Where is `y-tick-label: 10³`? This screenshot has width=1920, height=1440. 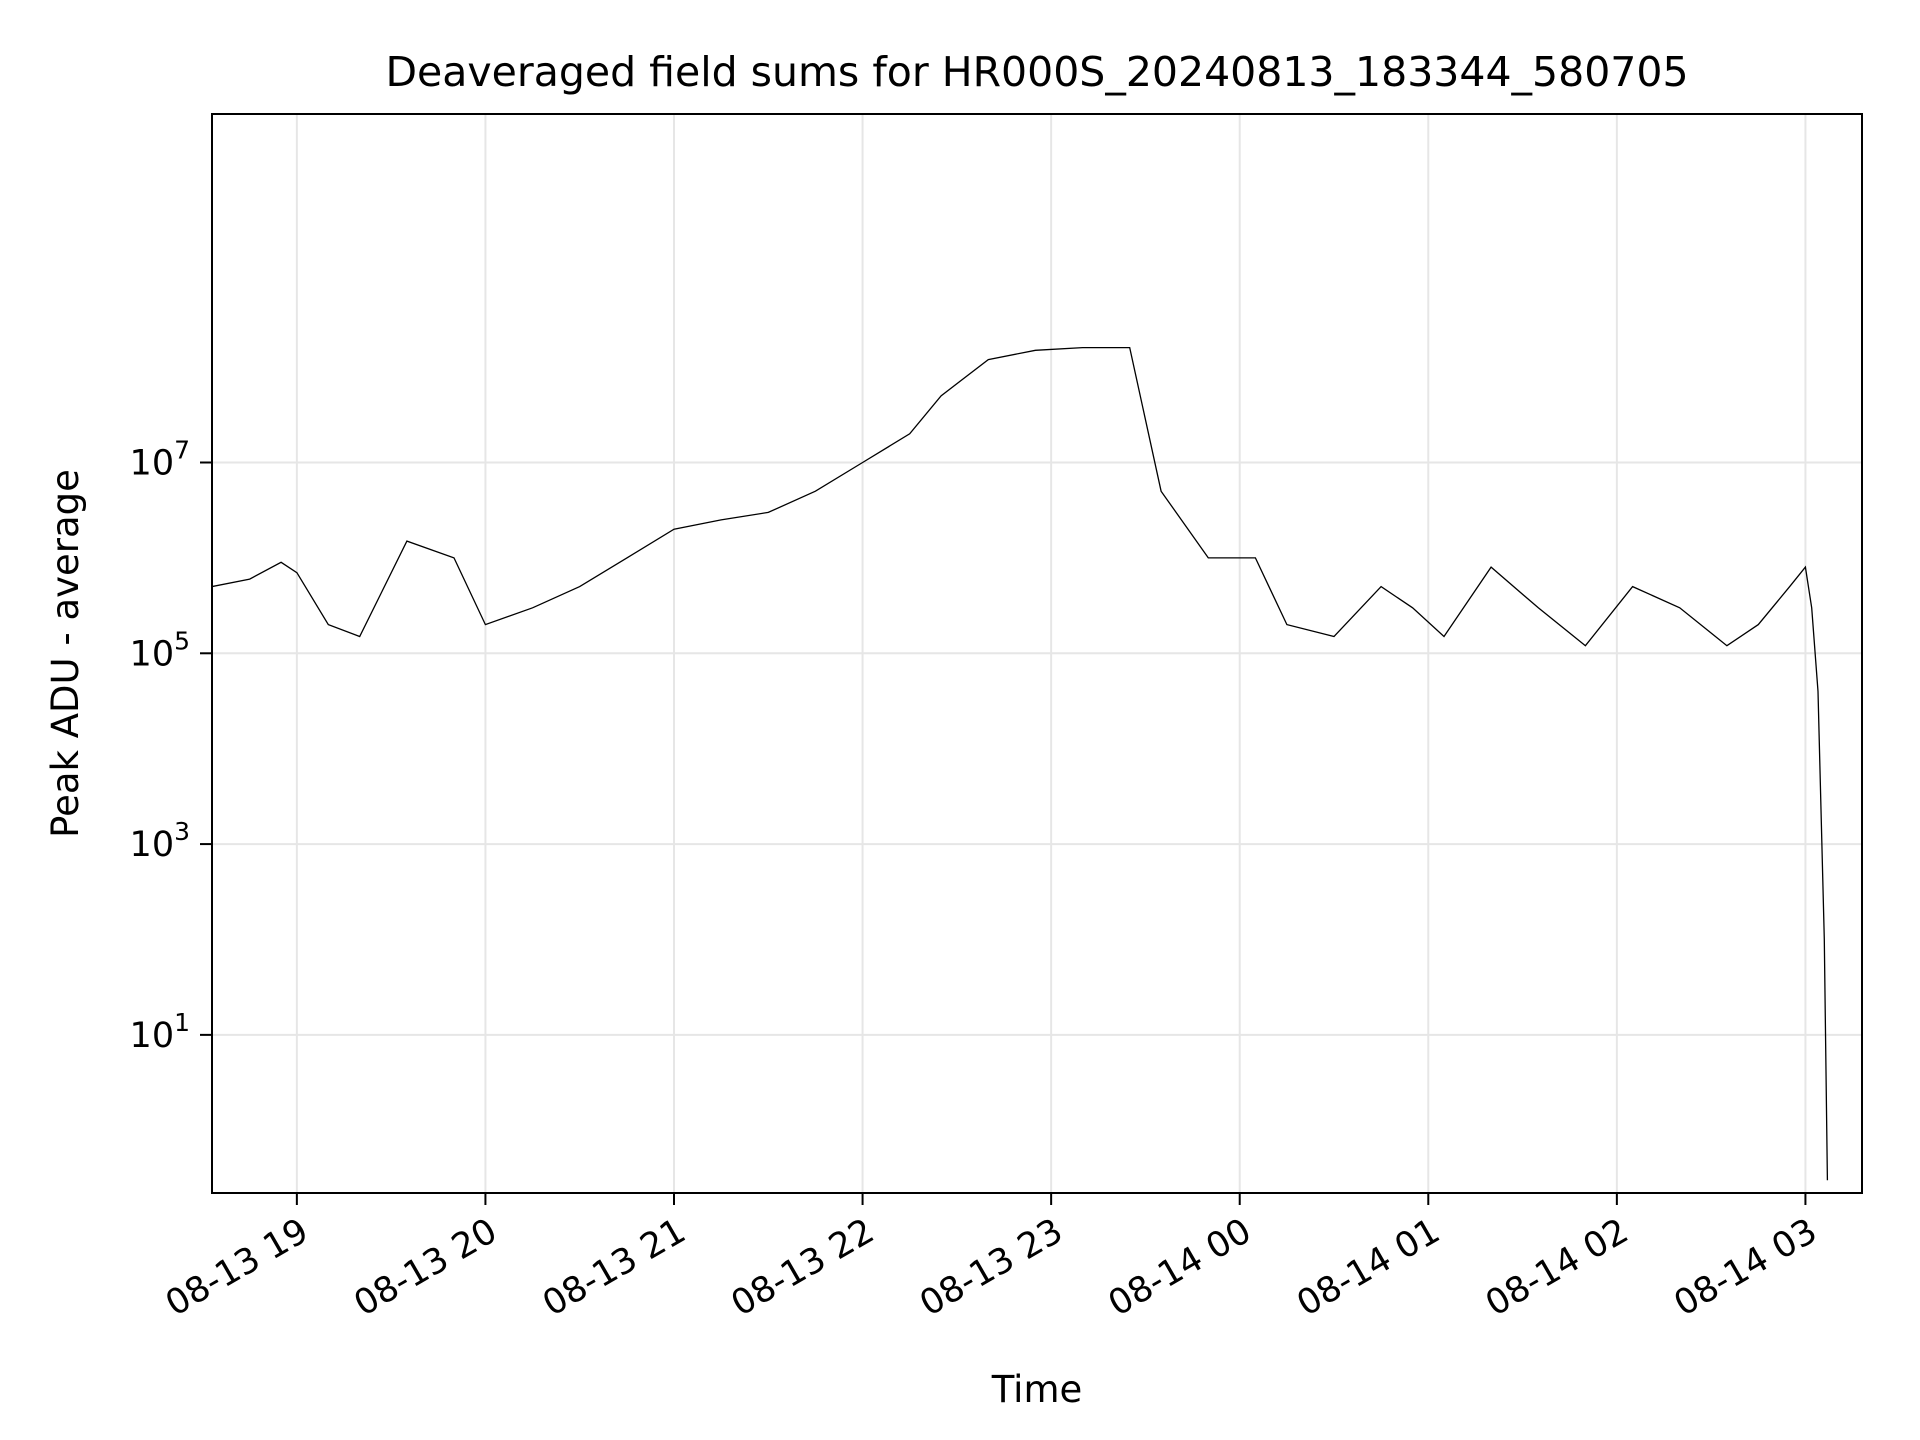 y-tick-label: 10³ is located at coordinates (160, 841).